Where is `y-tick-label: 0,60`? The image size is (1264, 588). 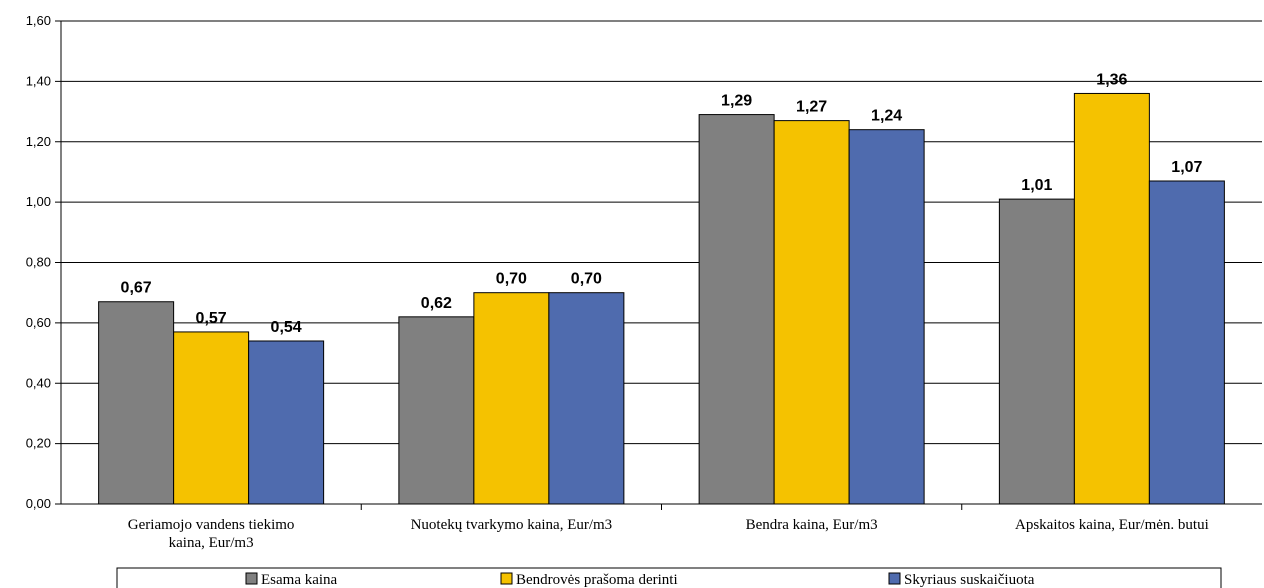
y-tick-label: 0,60 is located at coordinates (38, 322).